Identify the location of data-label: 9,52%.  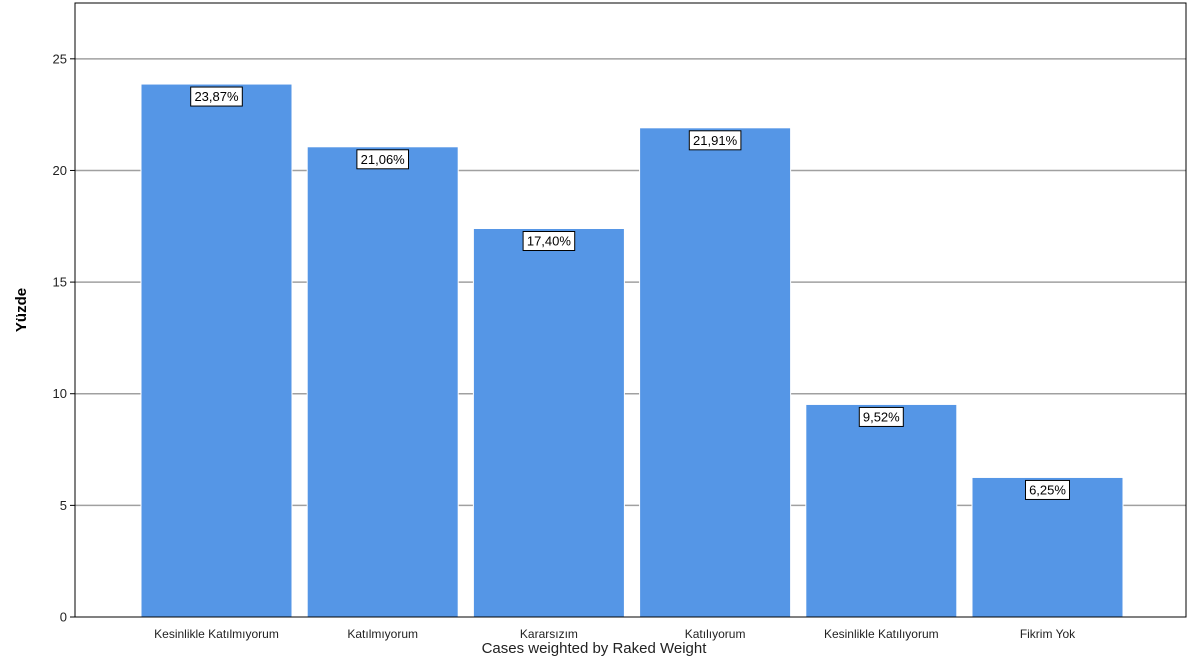
(881, 416).